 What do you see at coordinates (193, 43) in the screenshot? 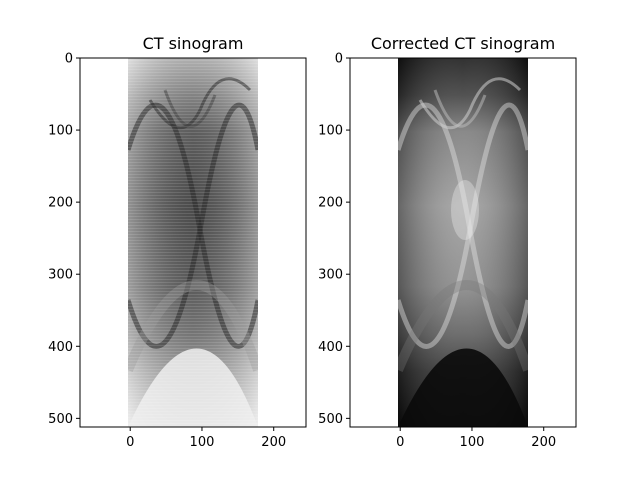
I see `chart-title: CT sinogram` at bounding box center [193, 43].